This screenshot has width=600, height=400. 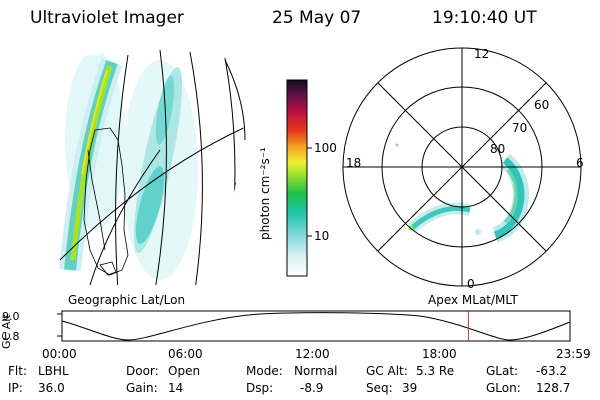 What do you see at coordinates (553, 388) in the screenshot?
I see `glon-value: 128.7` at bounding box center [553, 388].